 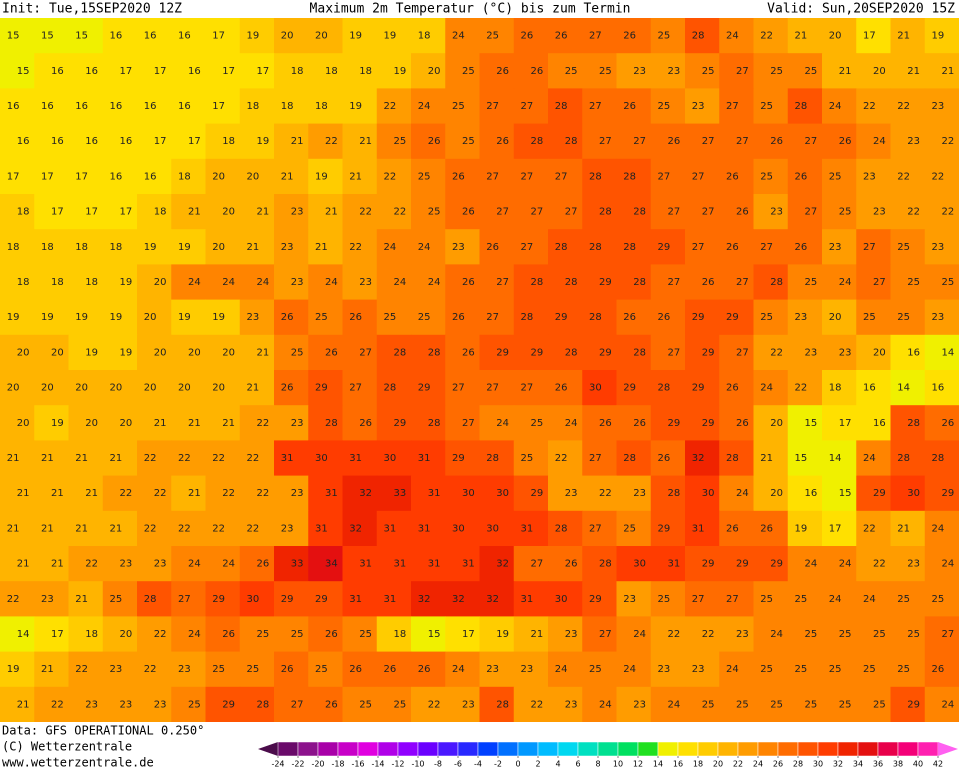 What do you see at coordinates (903, 388) in the screenshot?
I see `temperature-label: 14` at bounding box center [903, 388].